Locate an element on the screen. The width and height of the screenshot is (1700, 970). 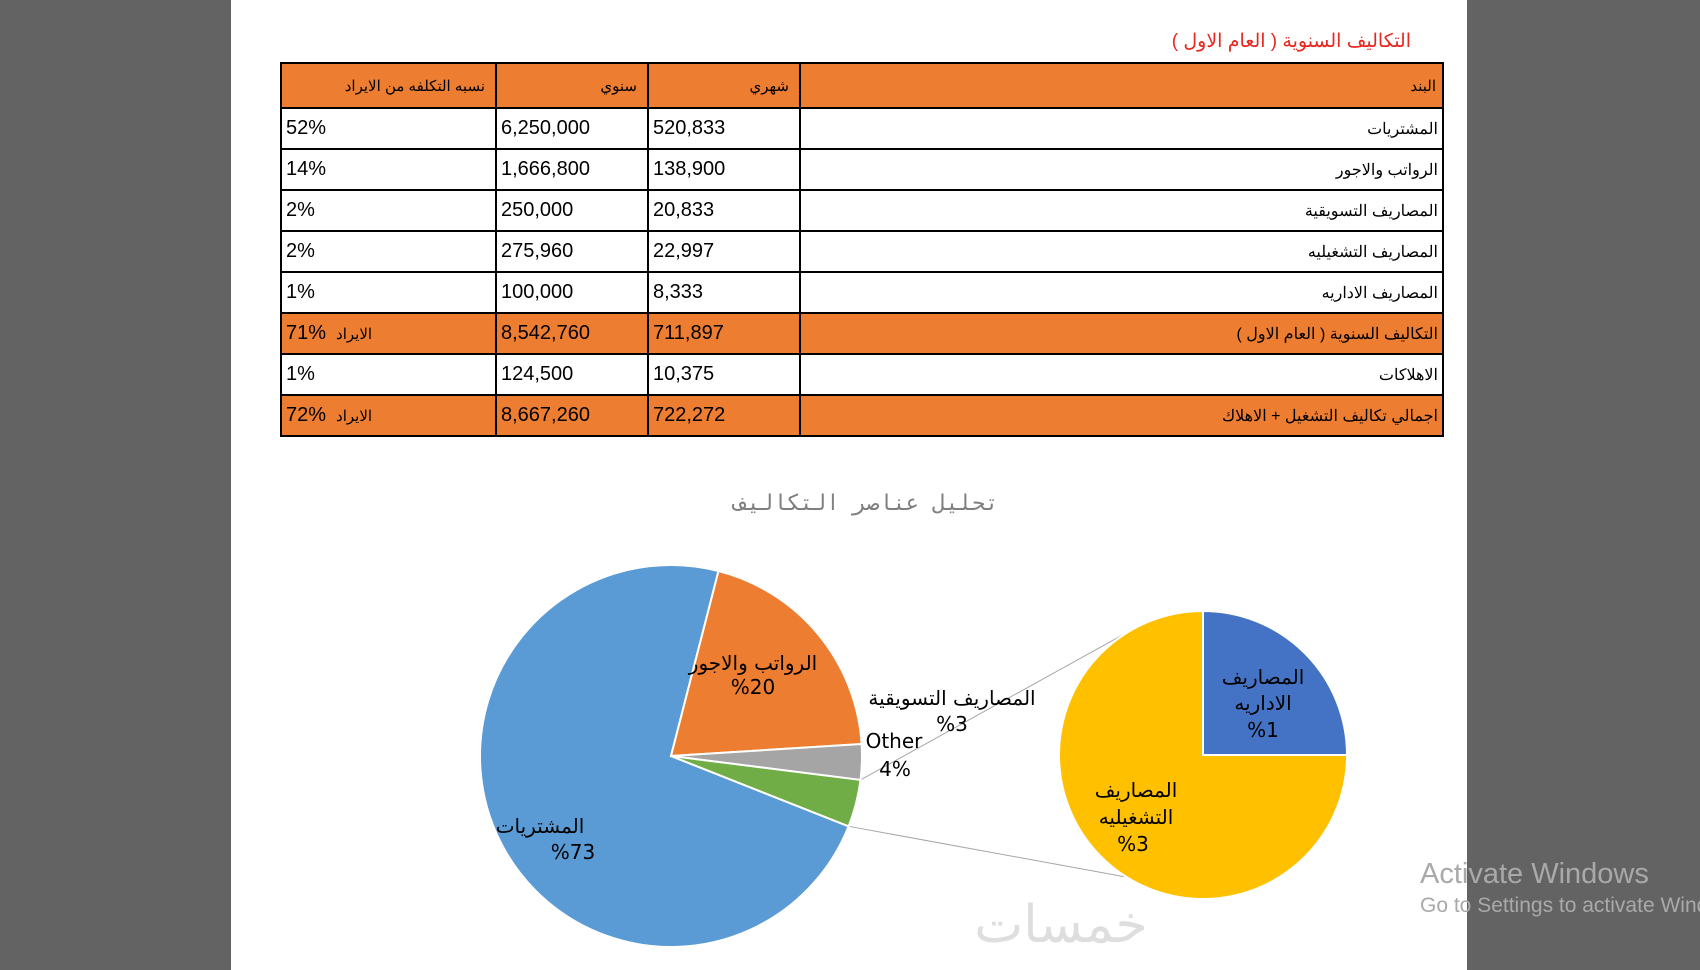
table-row: المصاريف الاداريه 8,333 100,000 1% is located at coordinates (862, 292).